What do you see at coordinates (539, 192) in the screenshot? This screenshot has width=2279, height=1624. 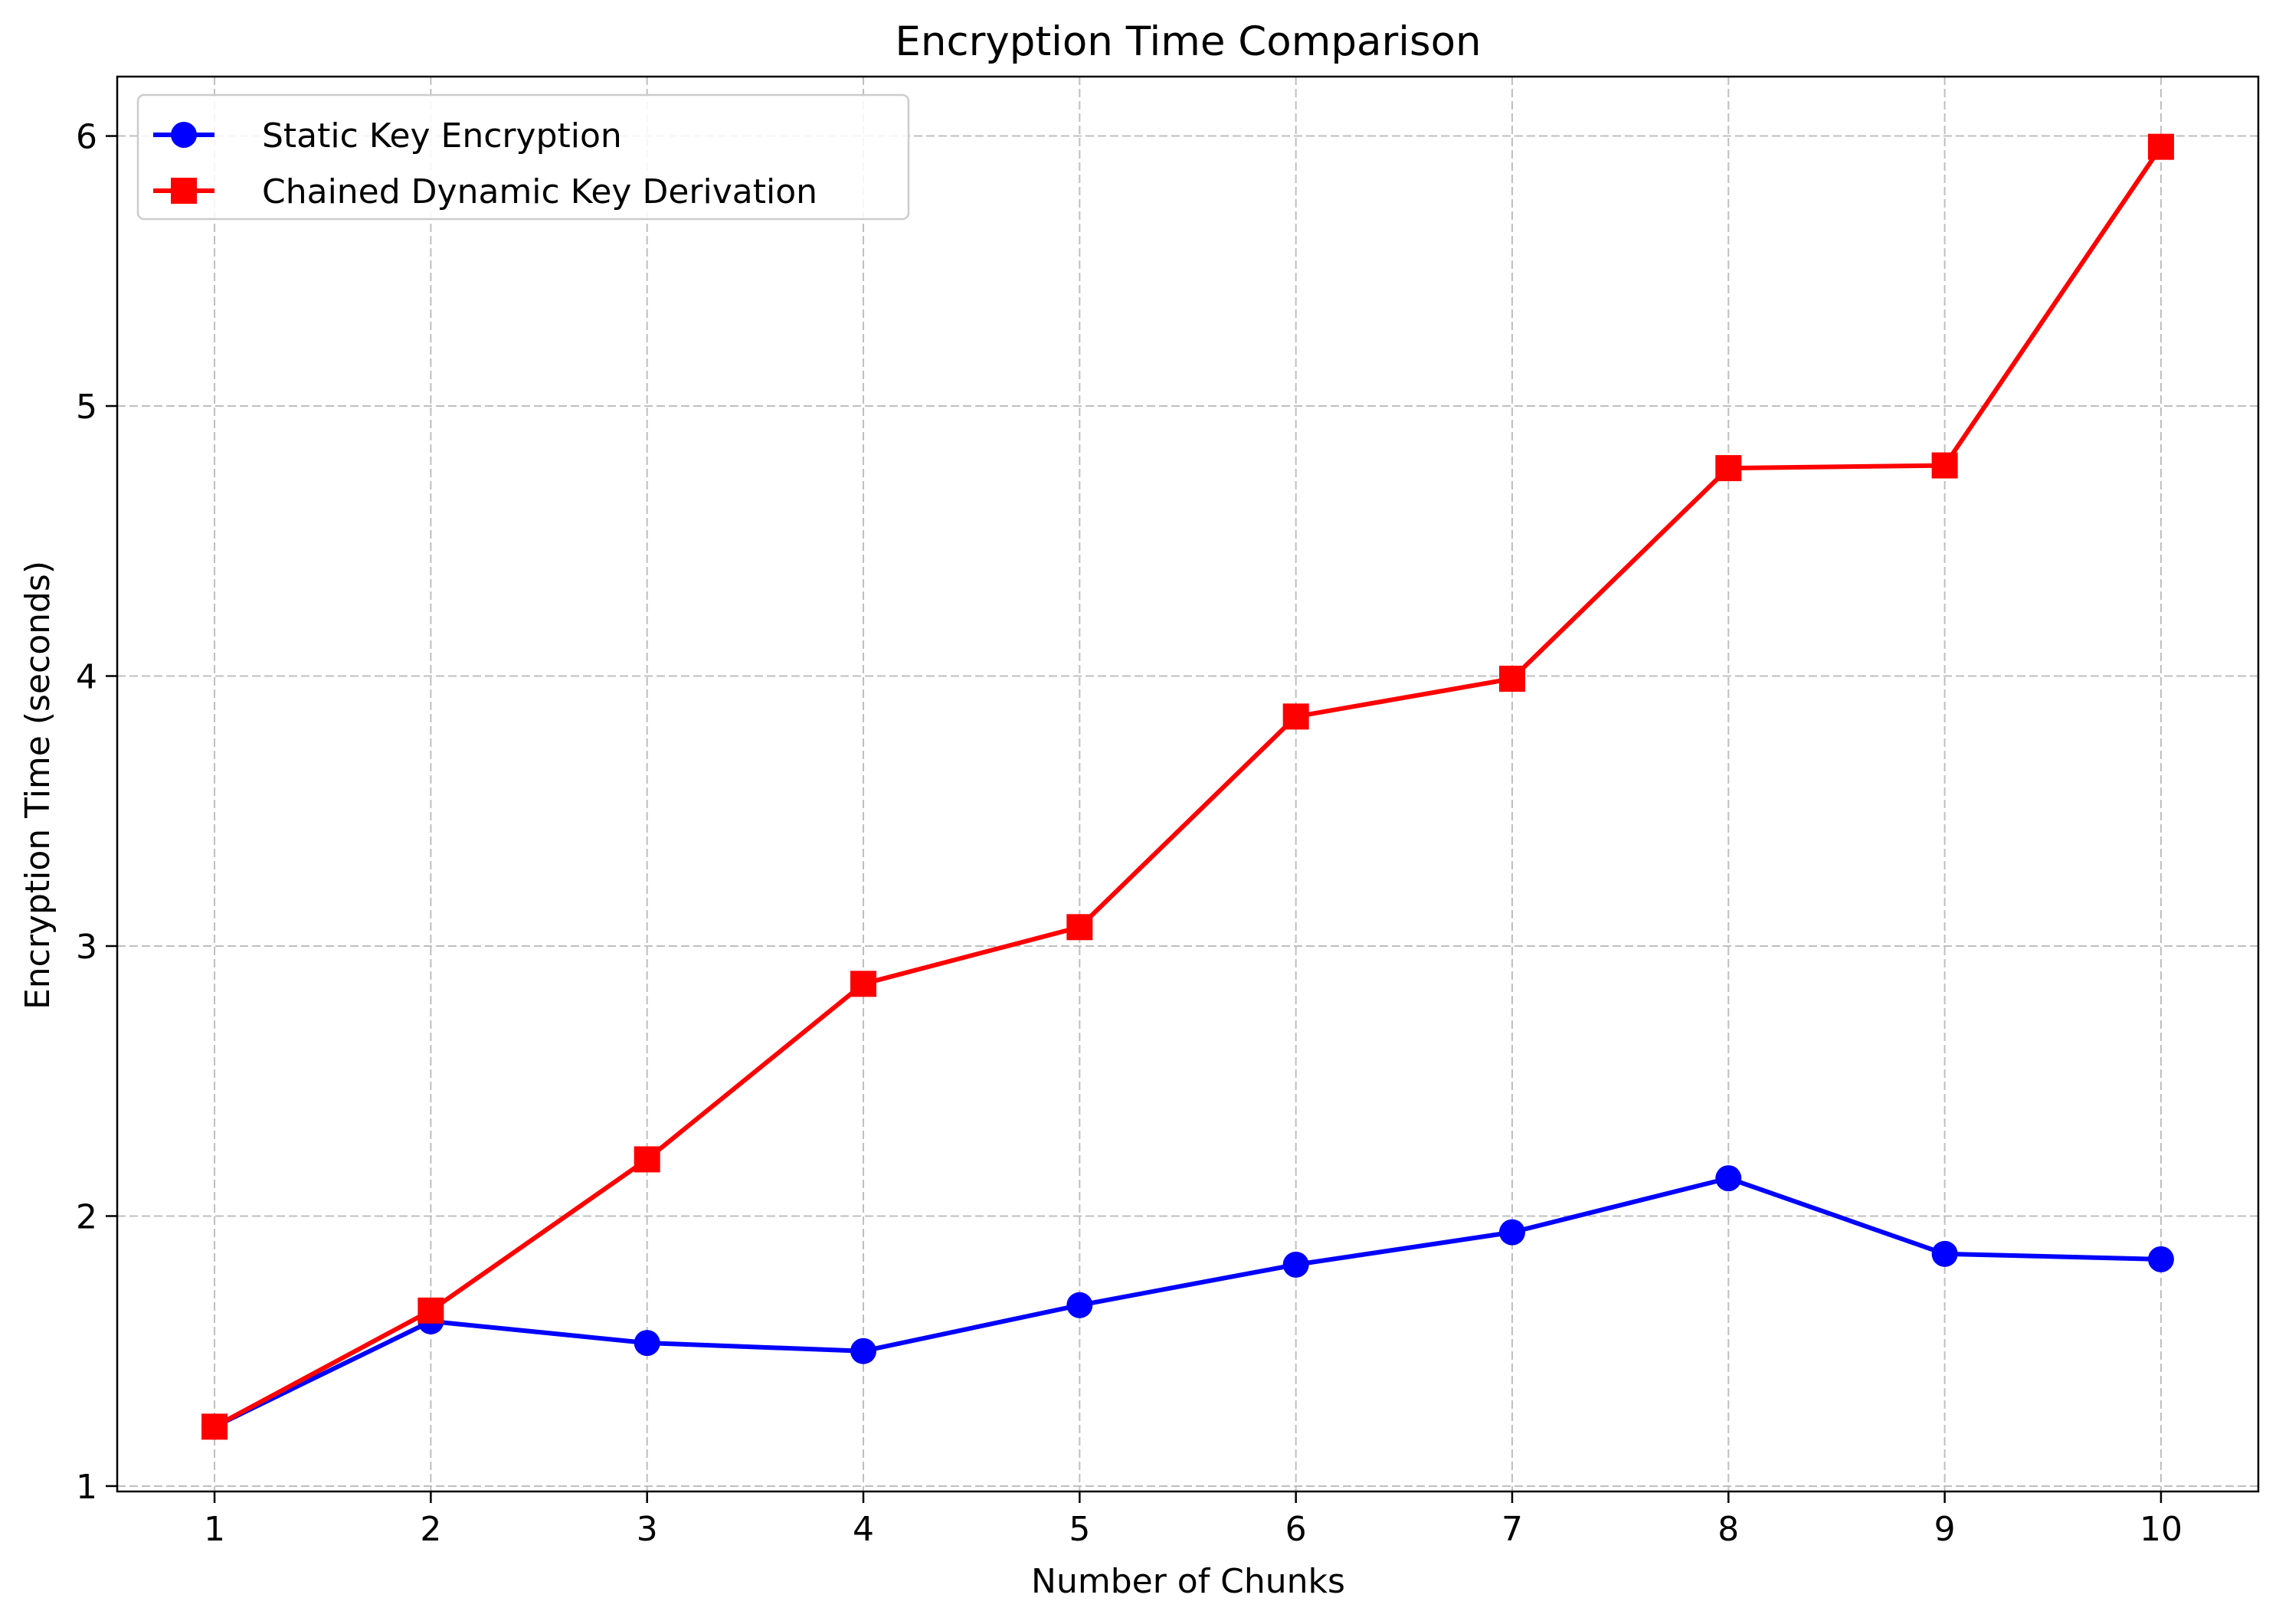 I see `legend-label: Chained Dynamic Key Derivation` at bounding box center [539, 192].